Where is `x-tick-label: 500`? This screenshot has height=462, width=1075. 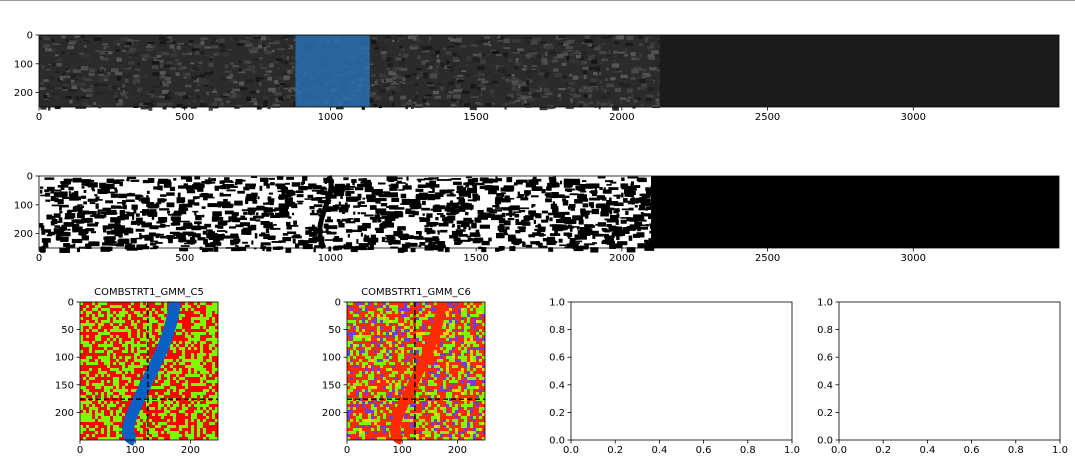
x-tick-label: 500 is located at coordinates (184, 258).